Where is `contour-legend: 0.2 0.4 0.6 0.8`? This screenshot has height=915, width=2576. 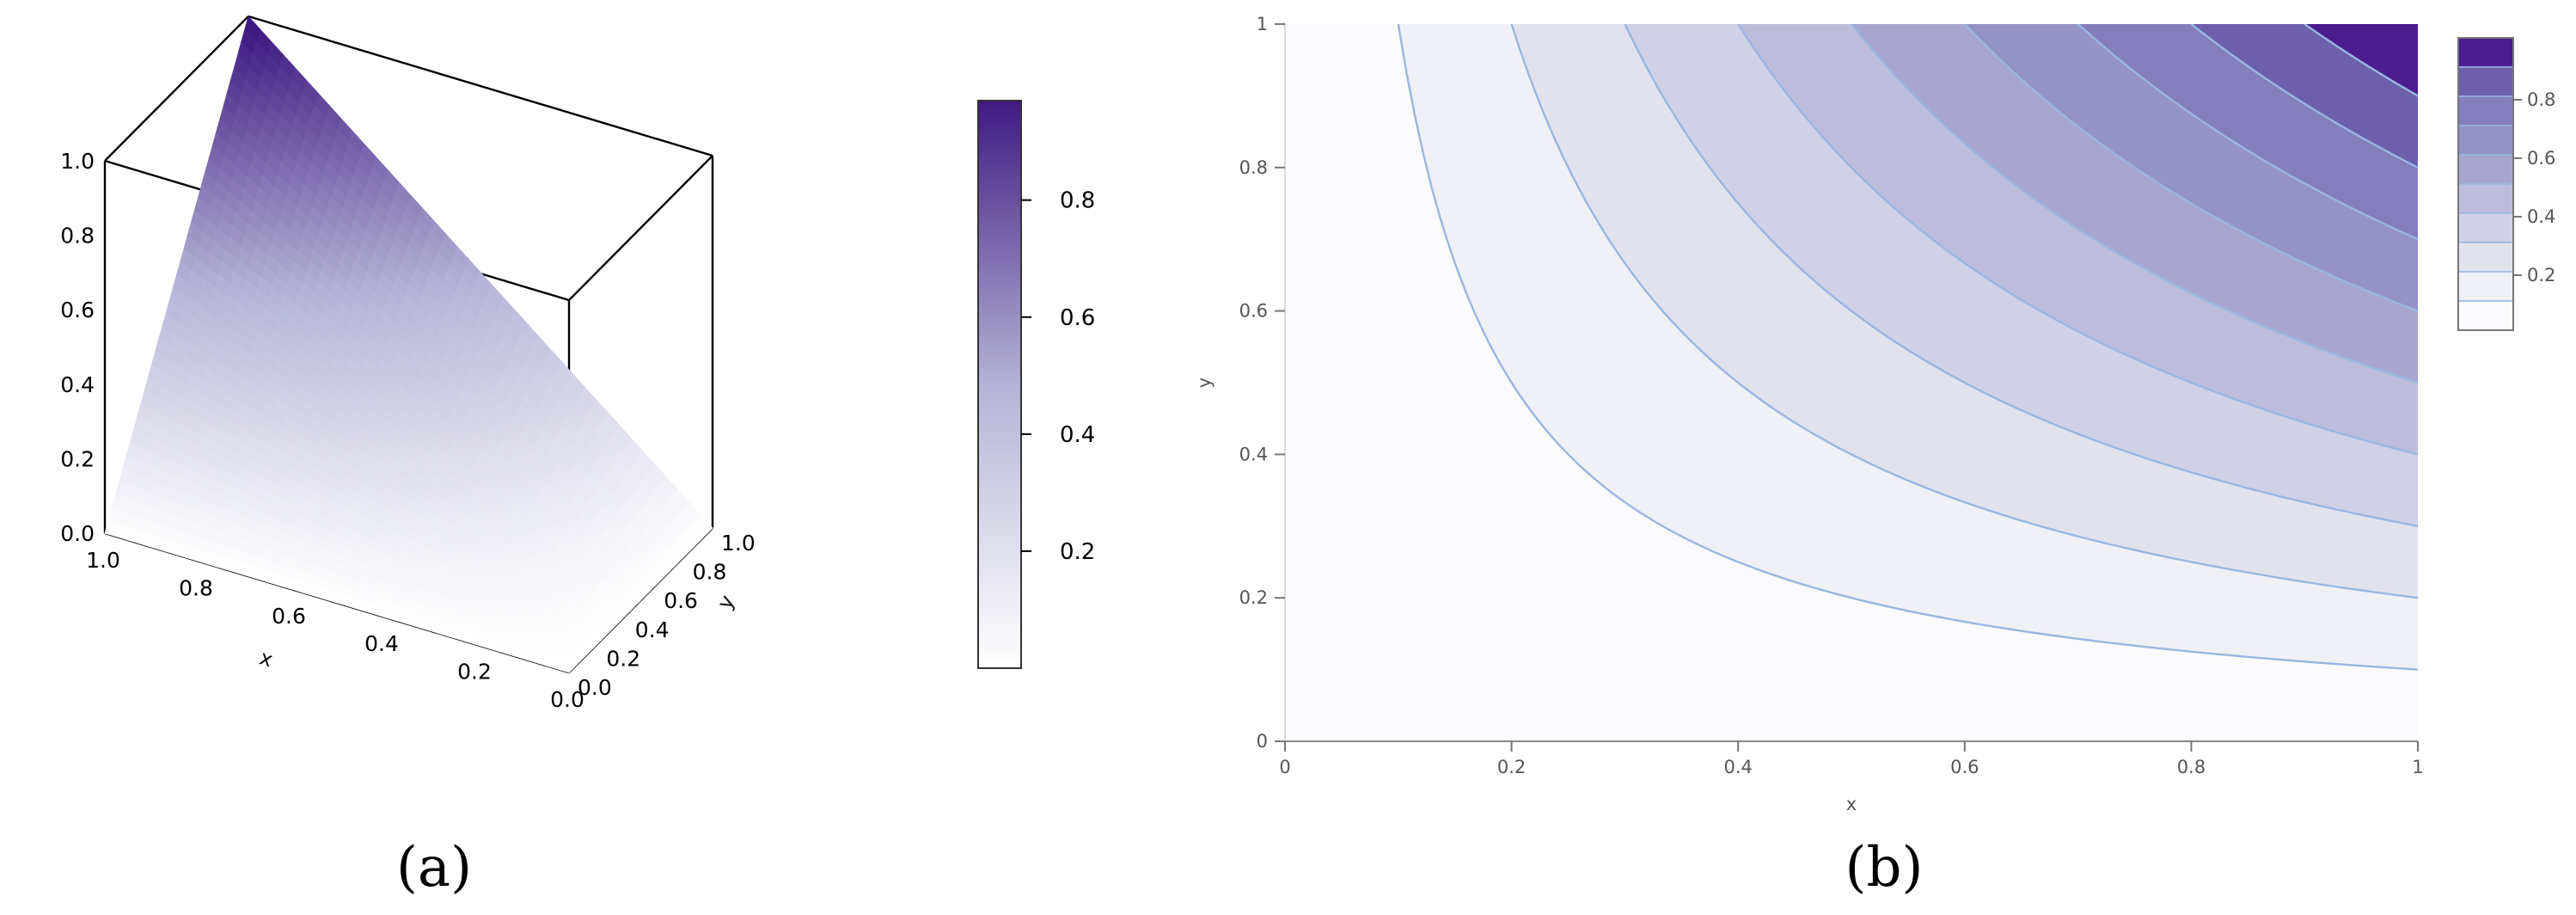
contour-legend: 0.2 0.4 0.6 0.8 is located at coordinates (2506, 184).